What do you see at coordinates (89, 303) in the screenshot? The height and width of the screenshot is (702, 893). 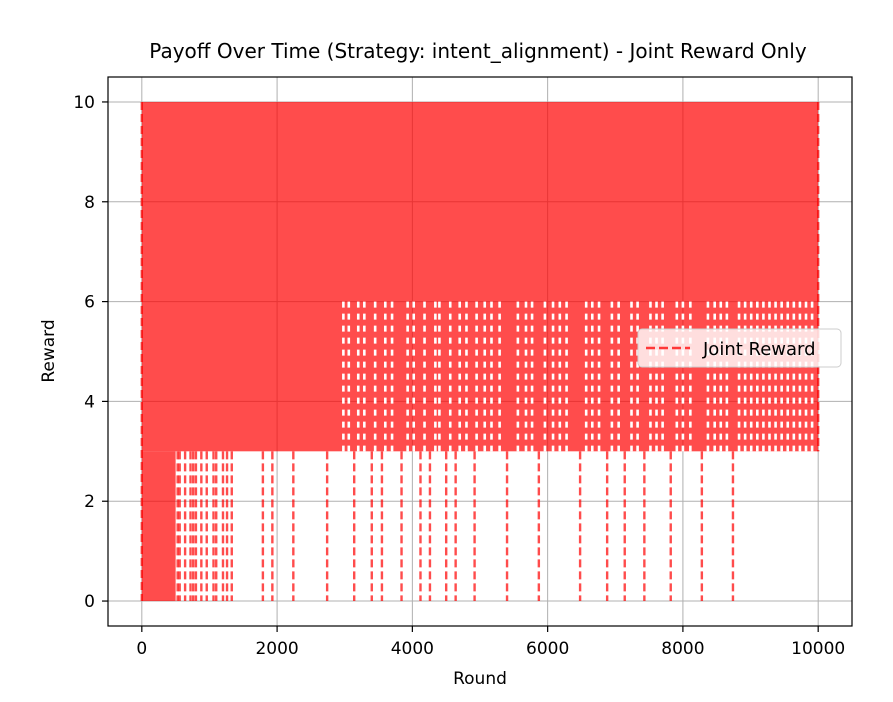 I see `y-tick-label: 6` at bounding box center [89, 303].